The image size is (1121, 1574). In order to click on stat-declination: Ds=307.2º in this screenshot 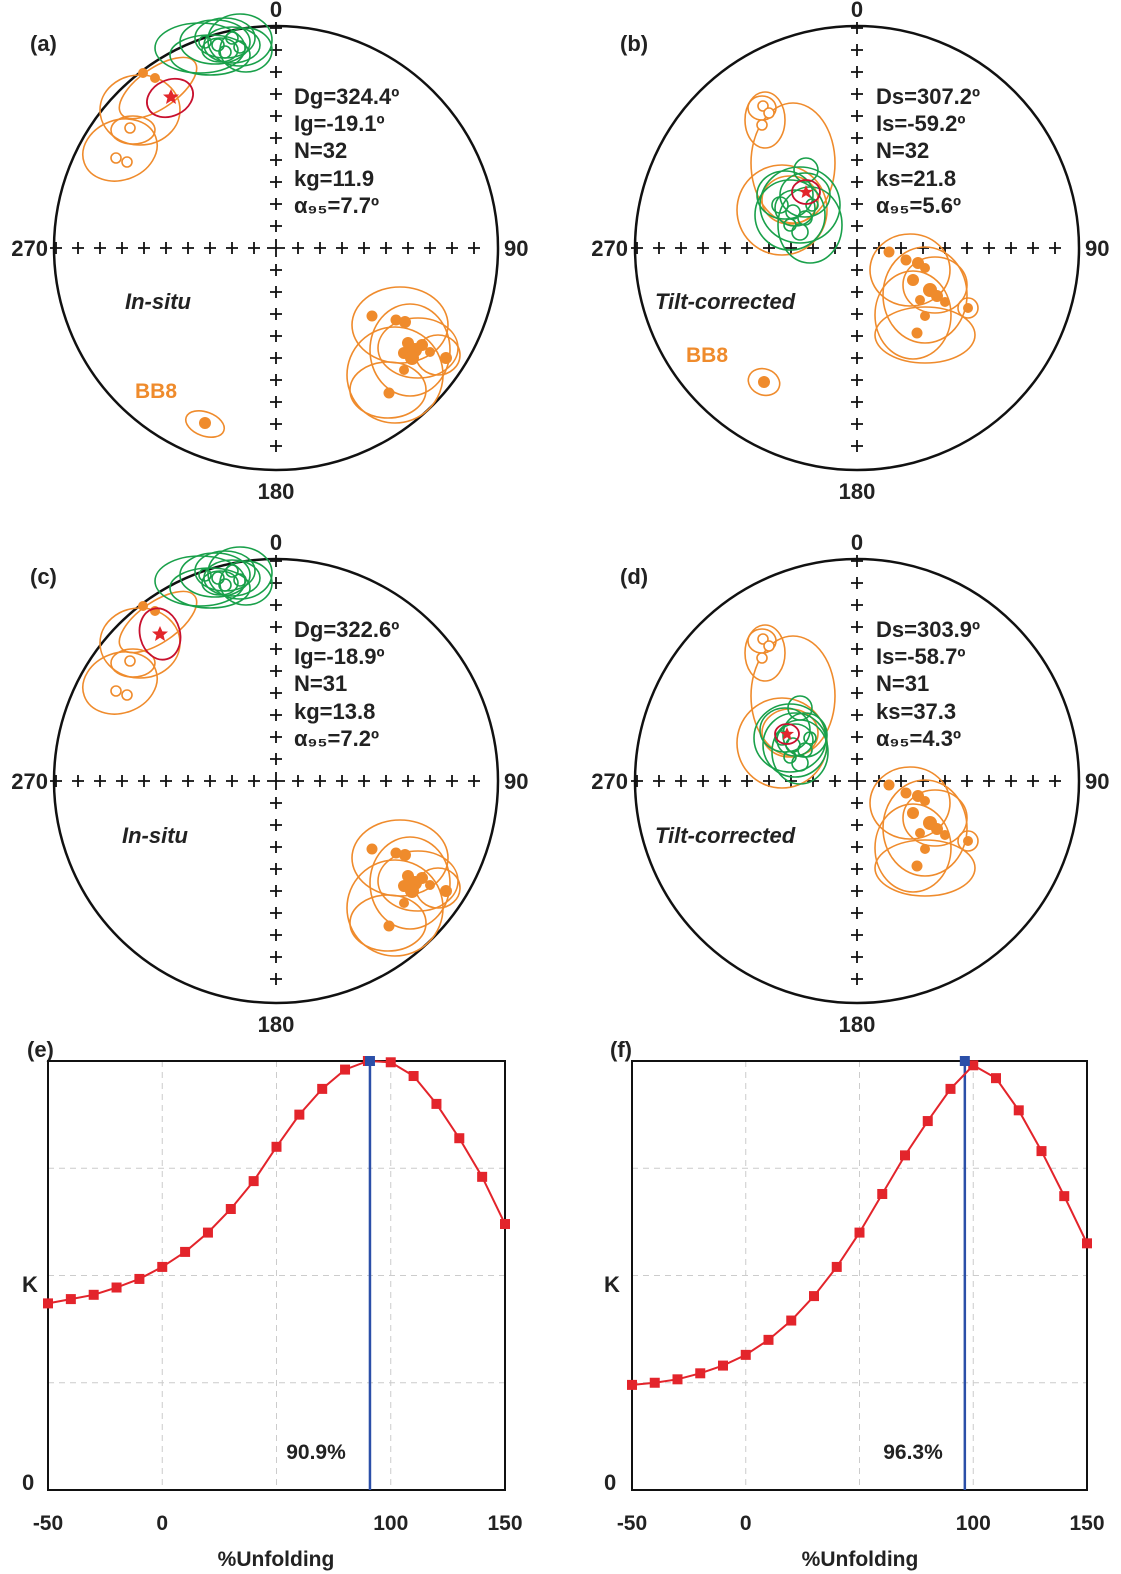, I will do `click(928, 96)`.